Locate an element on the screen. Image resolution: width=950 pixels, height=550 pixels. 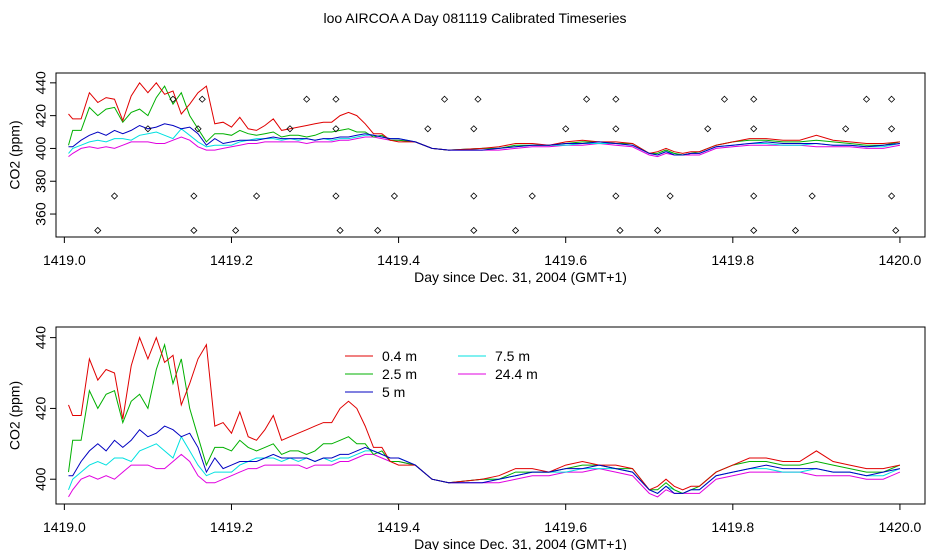
legend-label: 7.5 m is located at coordinates (512, 356).